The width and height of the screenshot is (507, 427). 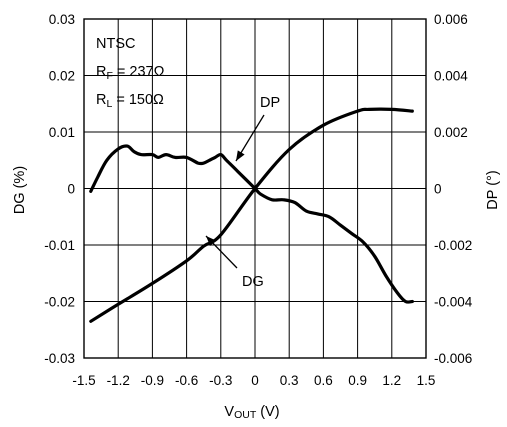 What do you see at coordinates (59, 245) in the screenshot?
I see `y-left-tick-label: -0.01` at bounding box center [59, 245].